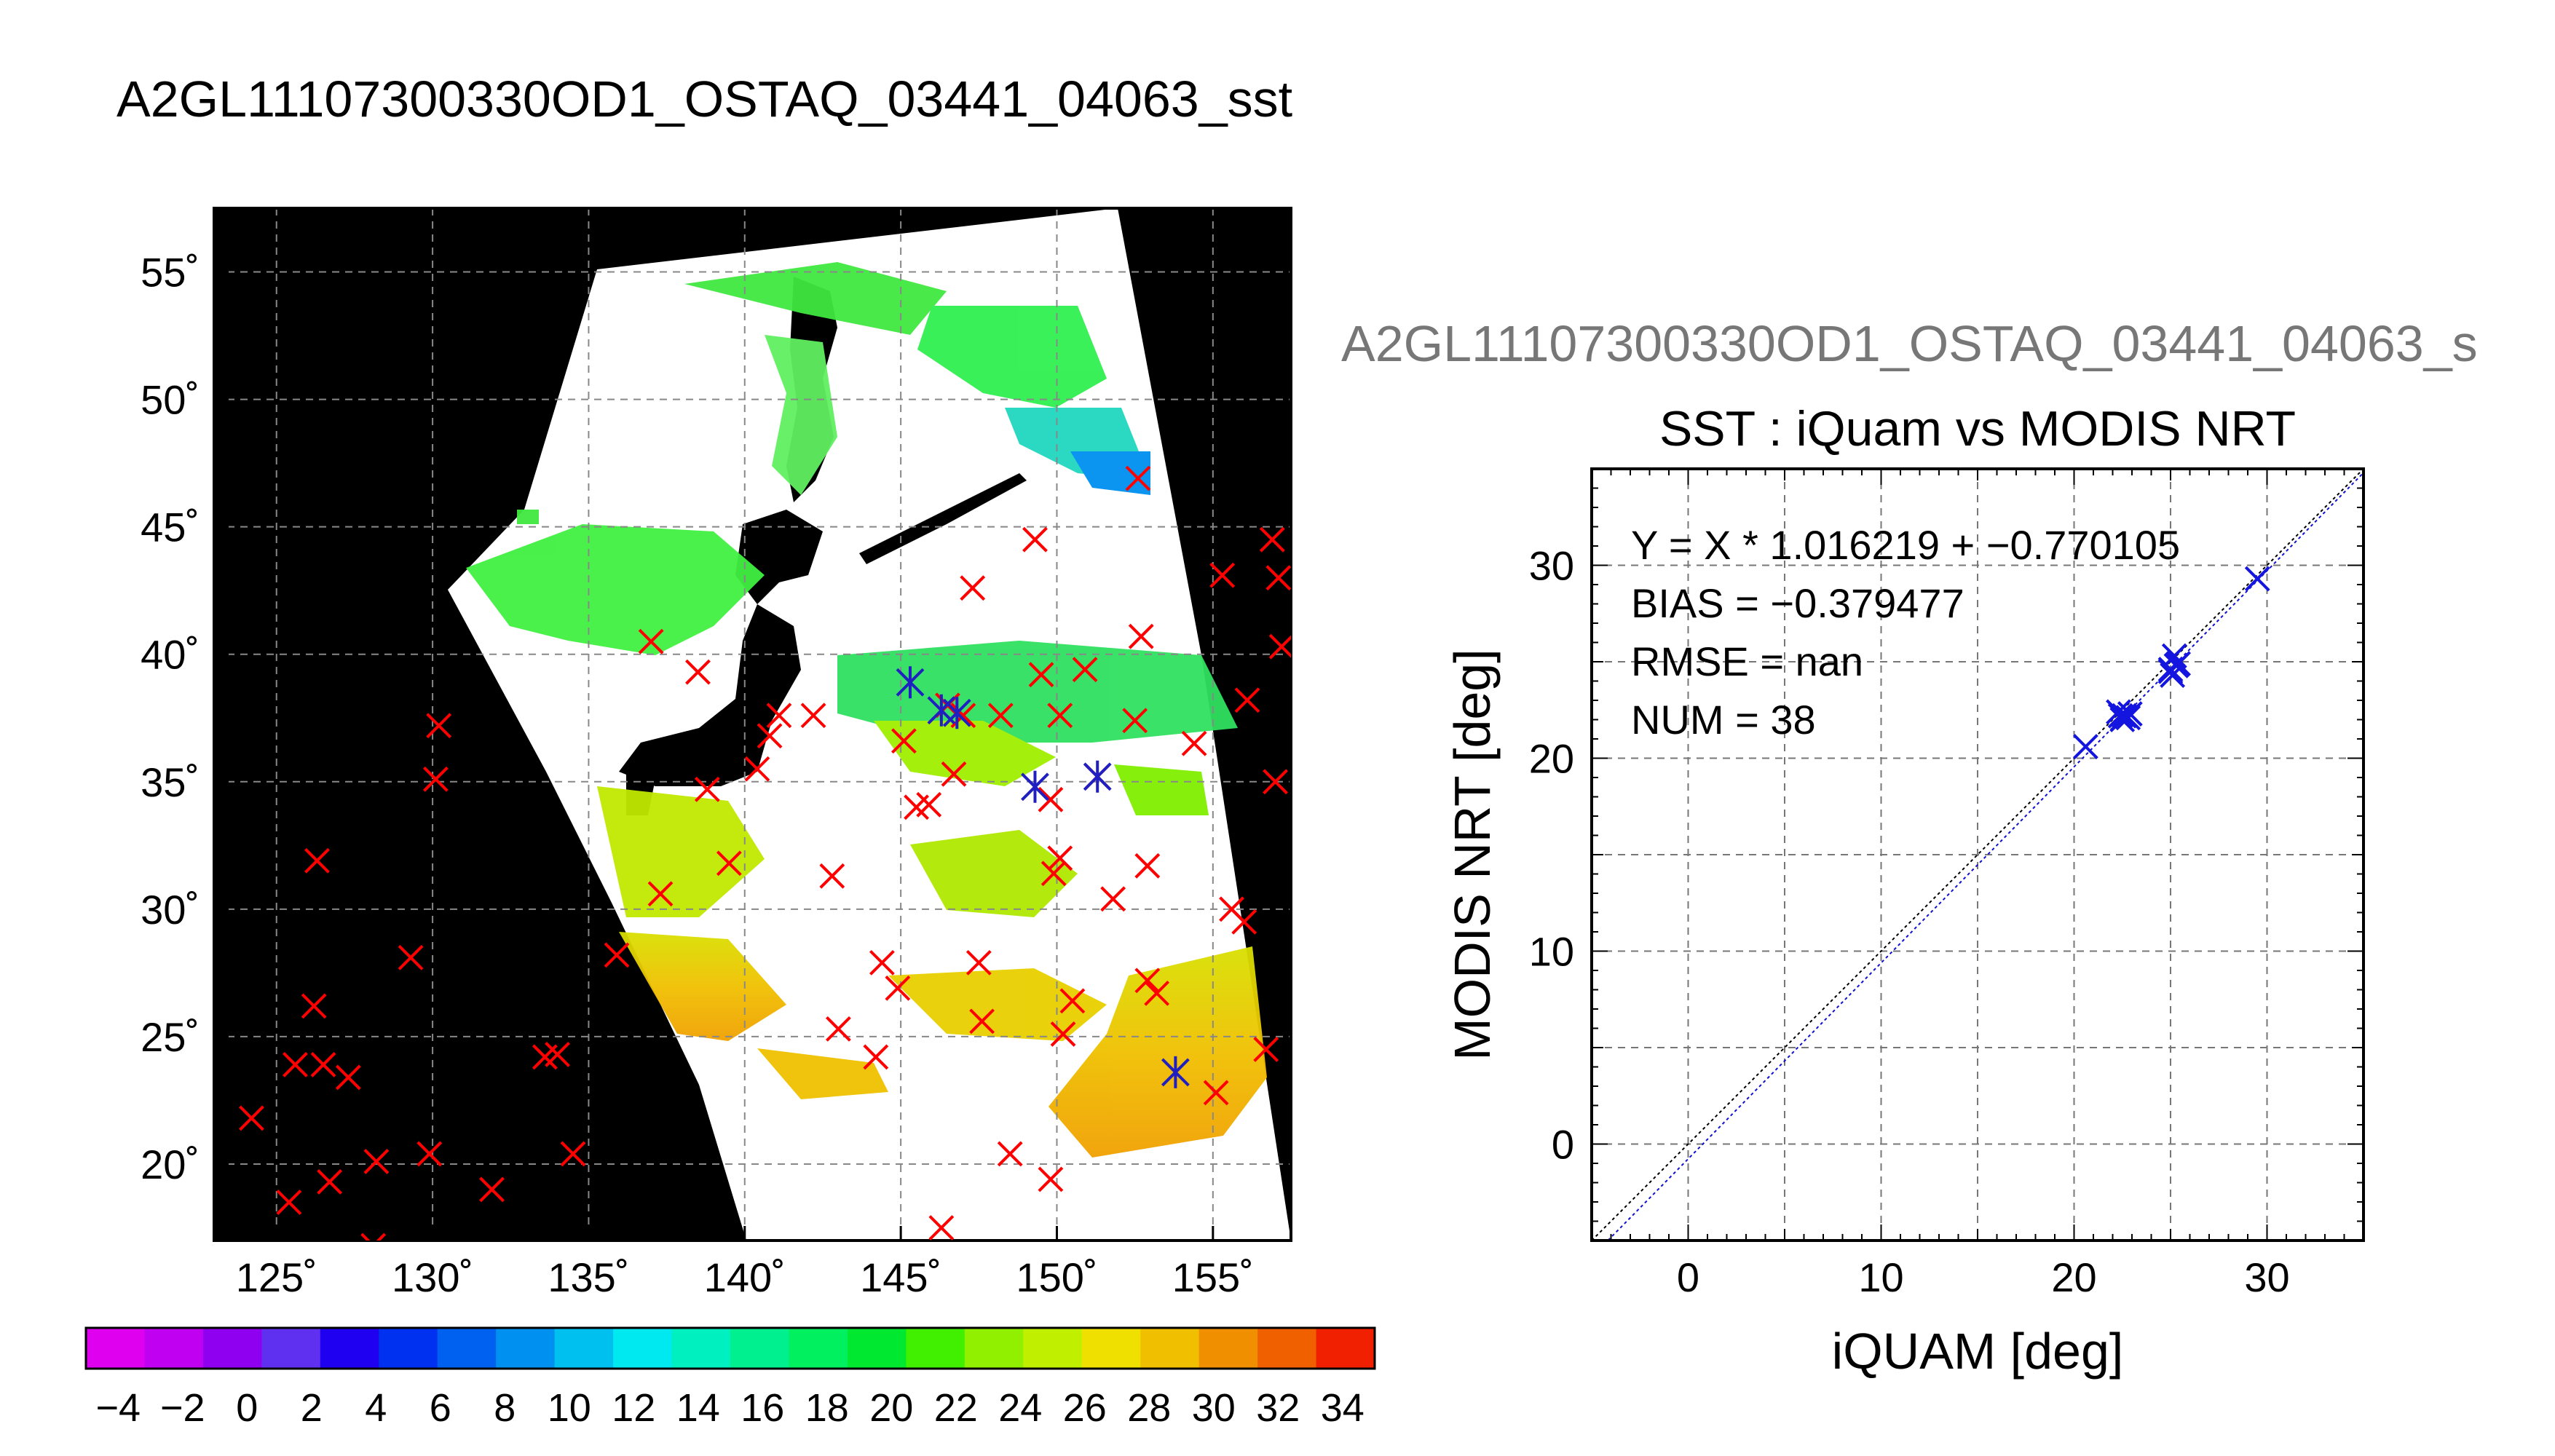 Image resolution: width=2555 pixels, height=1456 pixels. I want to click on colorbar-tick-label: 6, so click(440, 1408).